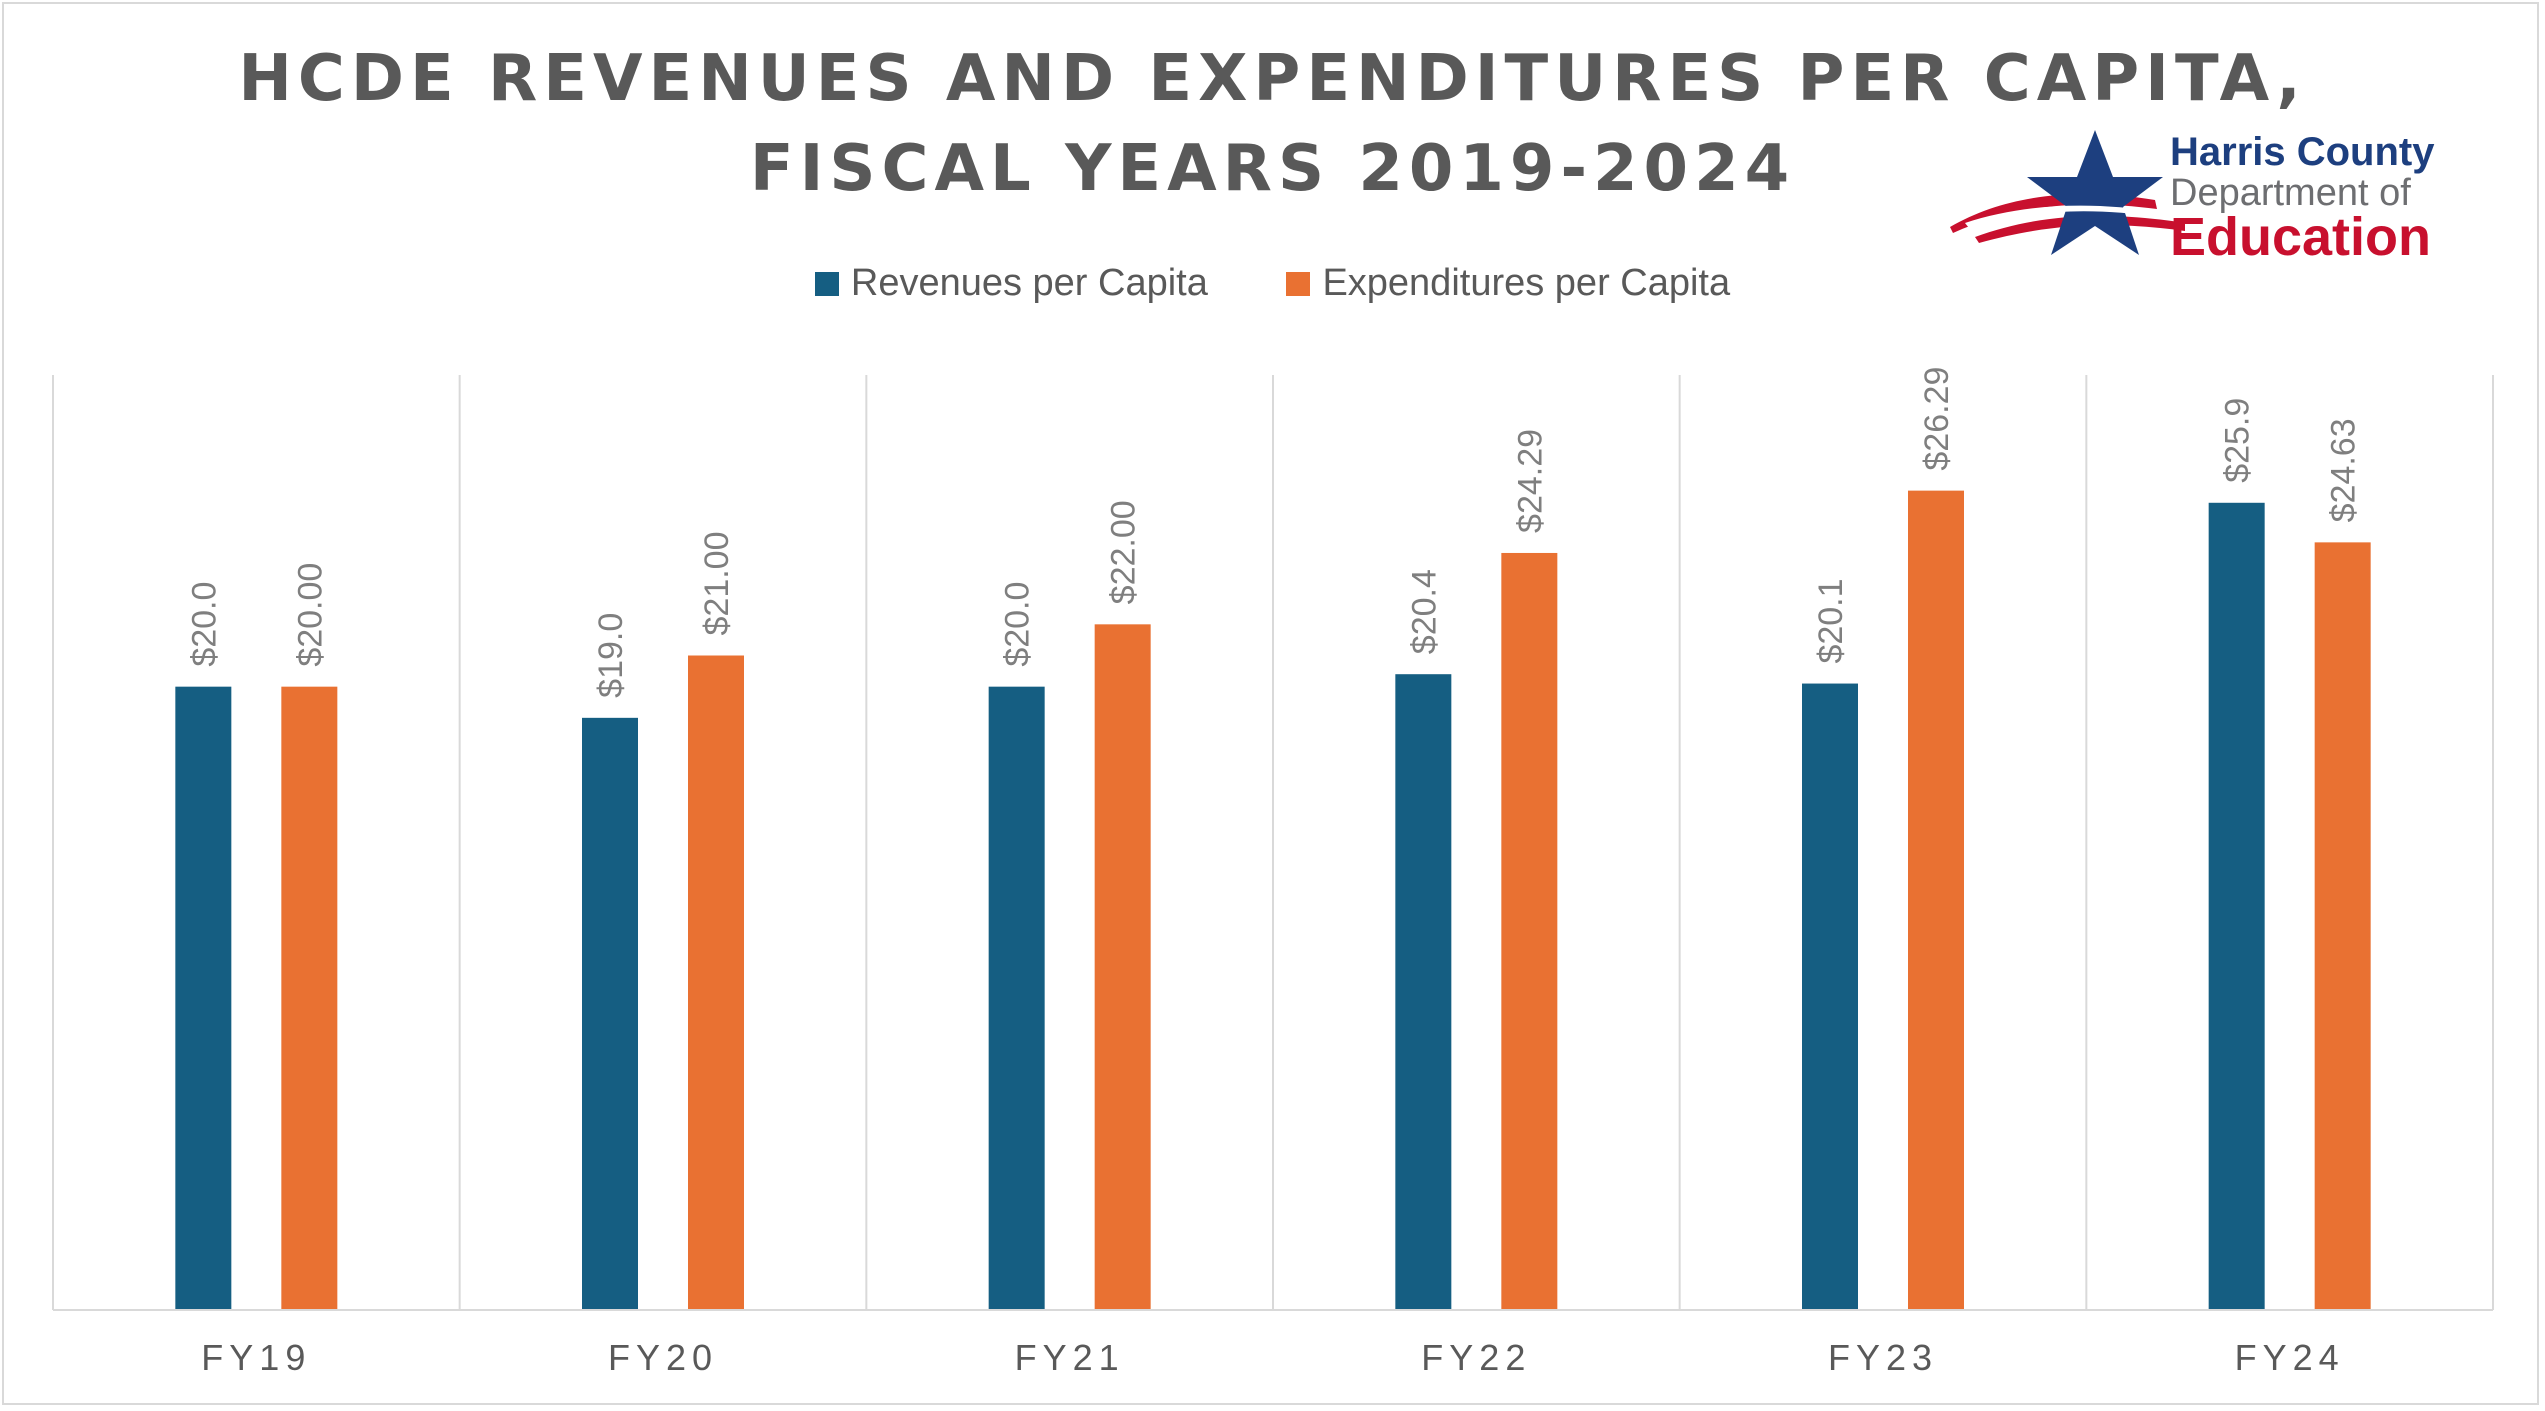 The width and height of the screenshot is (2545, 1411). I want to click on value-label-revenues-fy23: $20.1, so click(1831, 620).